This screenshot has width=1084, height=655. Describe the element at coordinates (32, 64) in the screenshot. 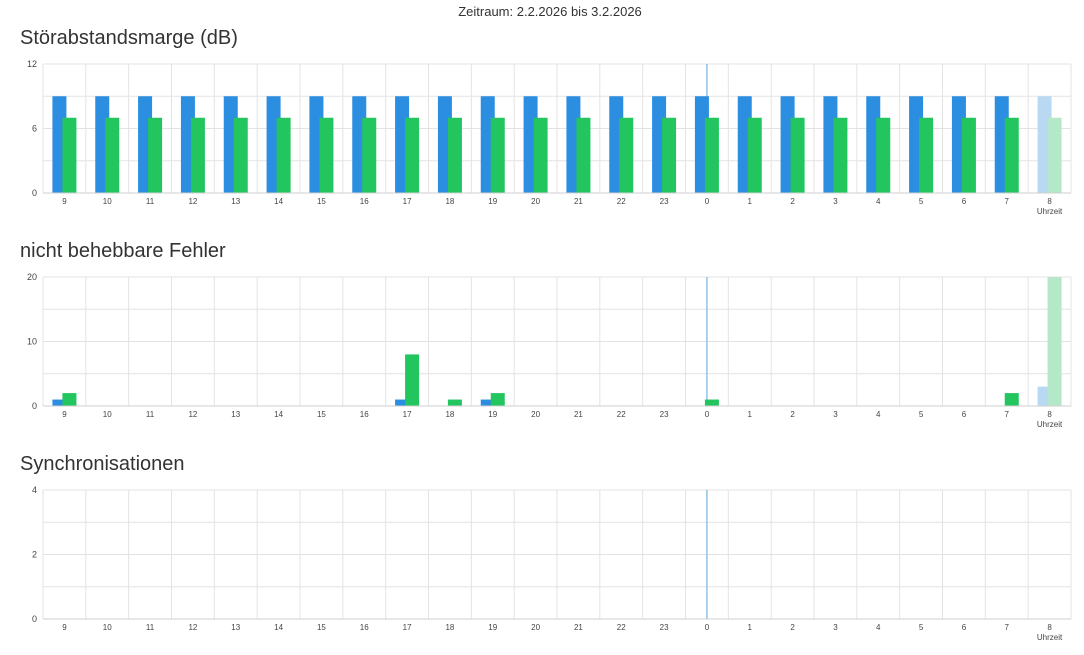

I see `y-tick-label: 12` at that location.